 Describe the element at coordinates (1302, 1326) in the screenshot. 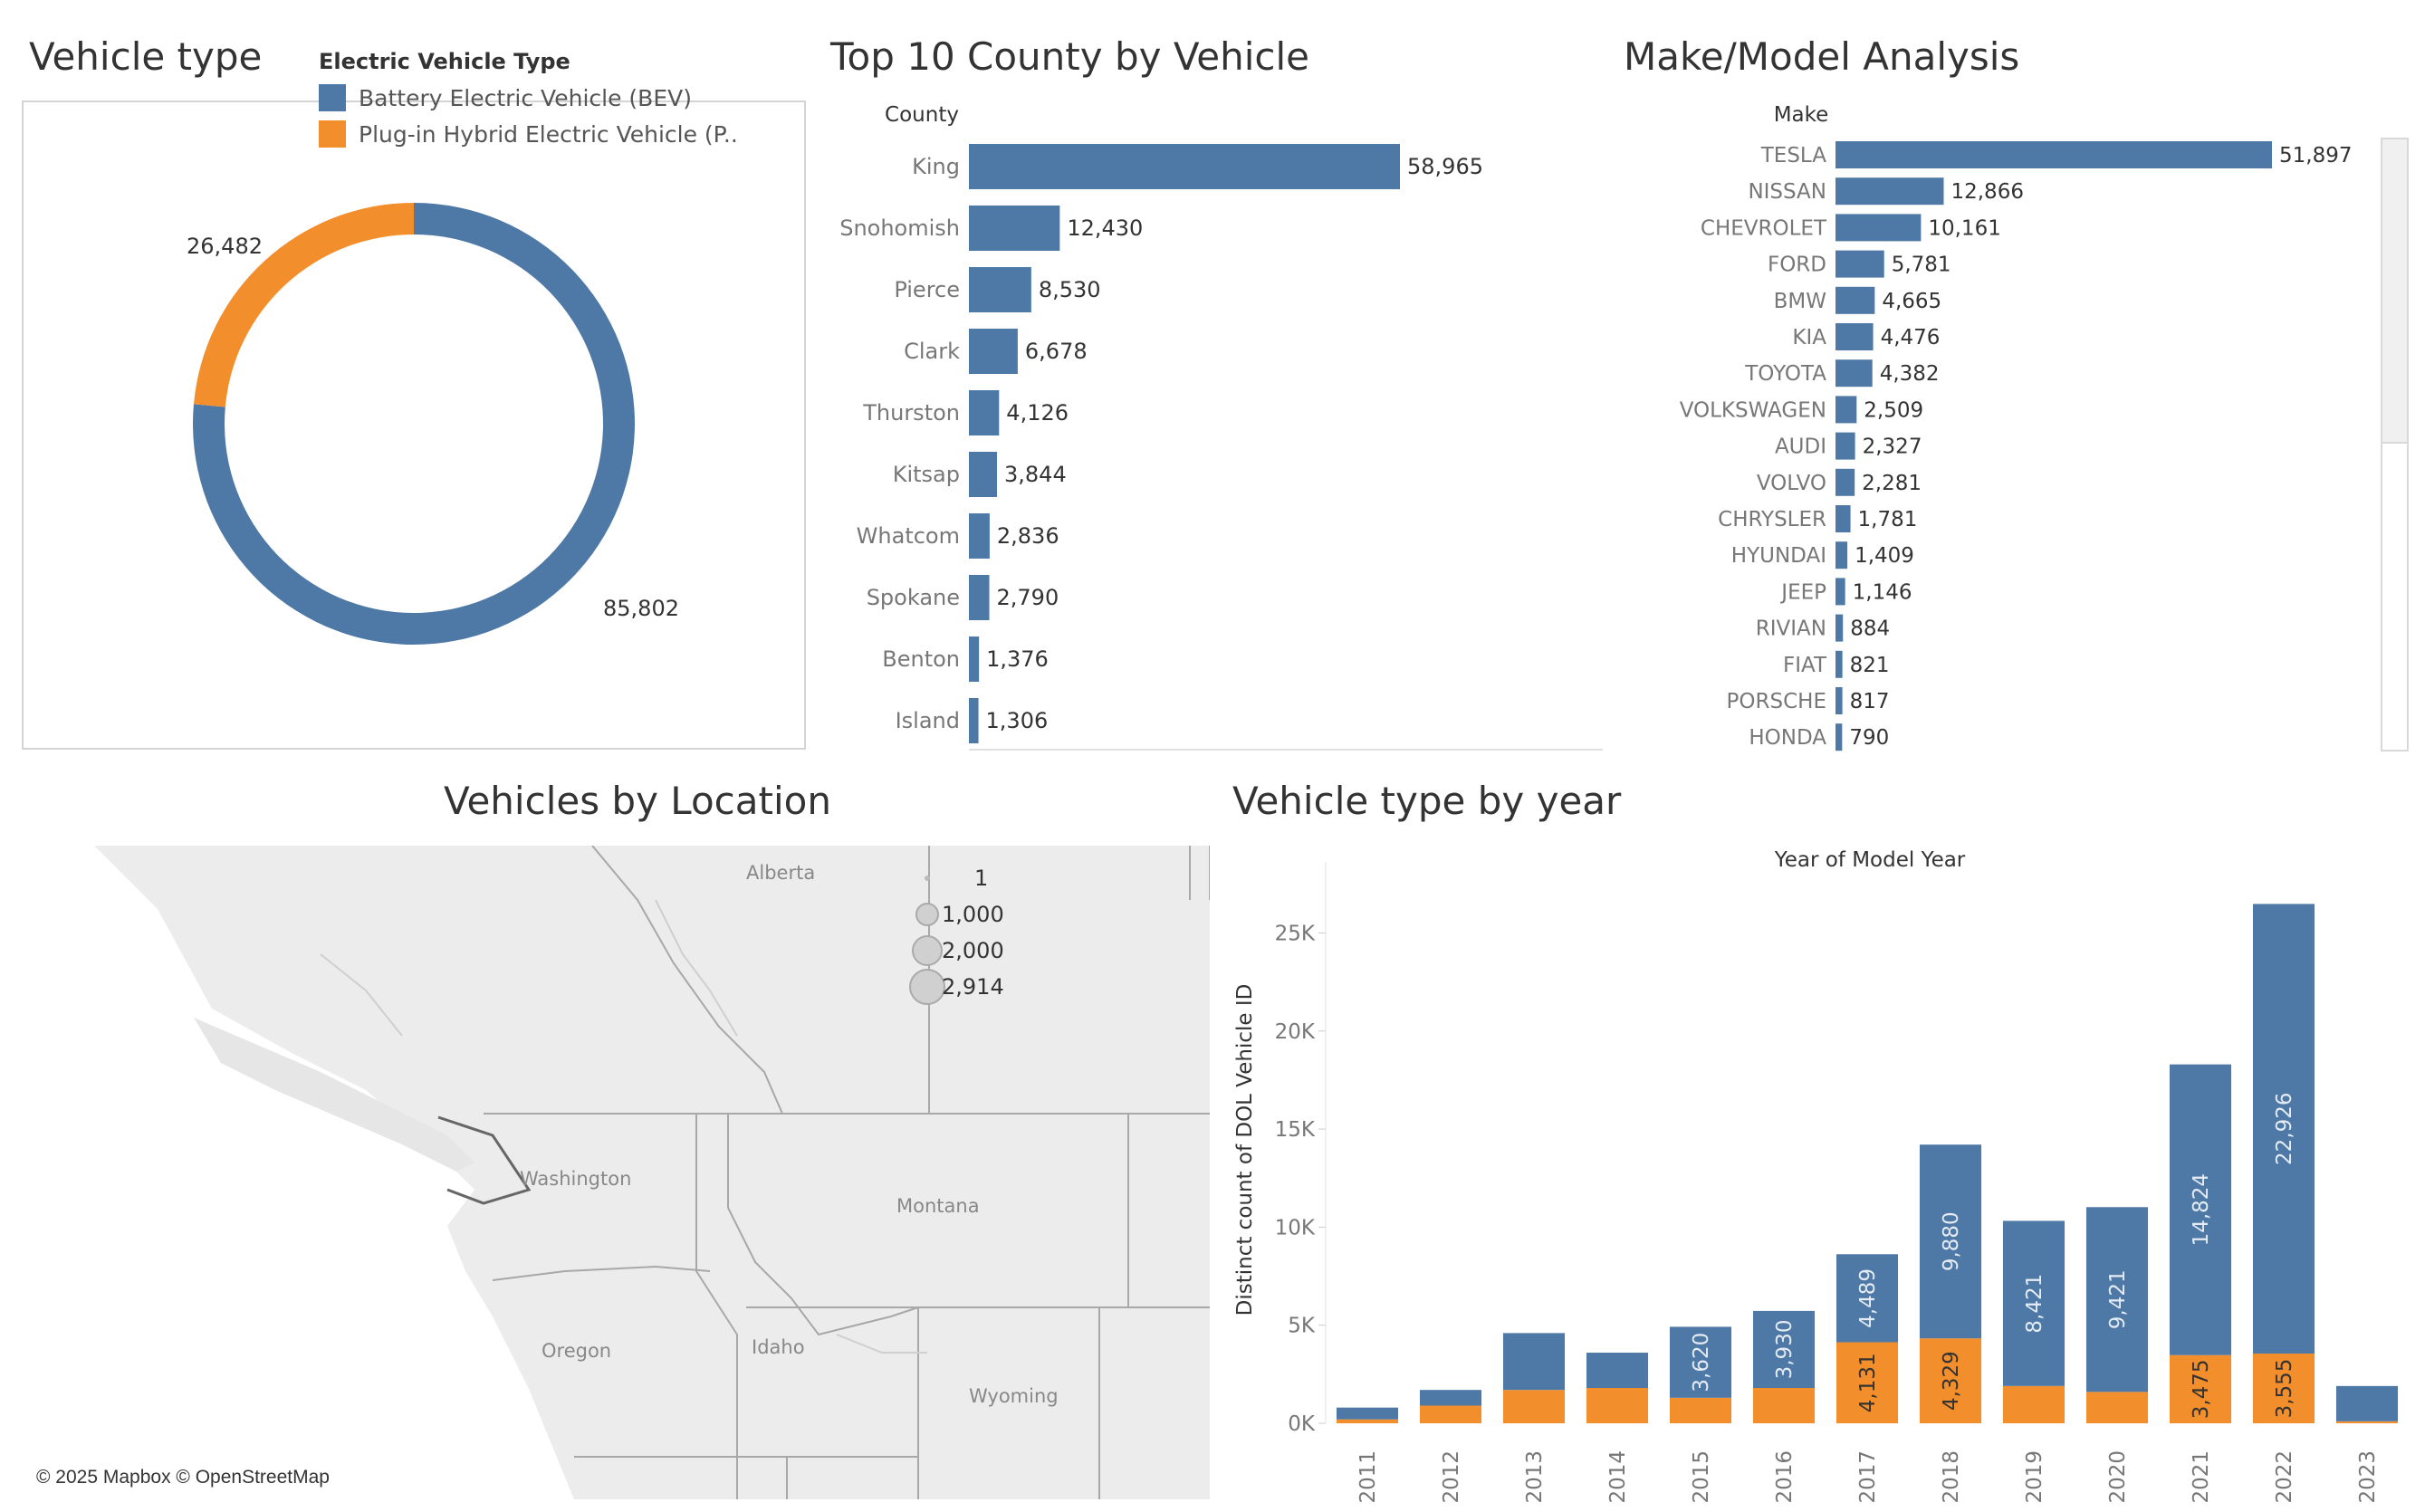

I see `year-ytick-label: 5K` at that location.